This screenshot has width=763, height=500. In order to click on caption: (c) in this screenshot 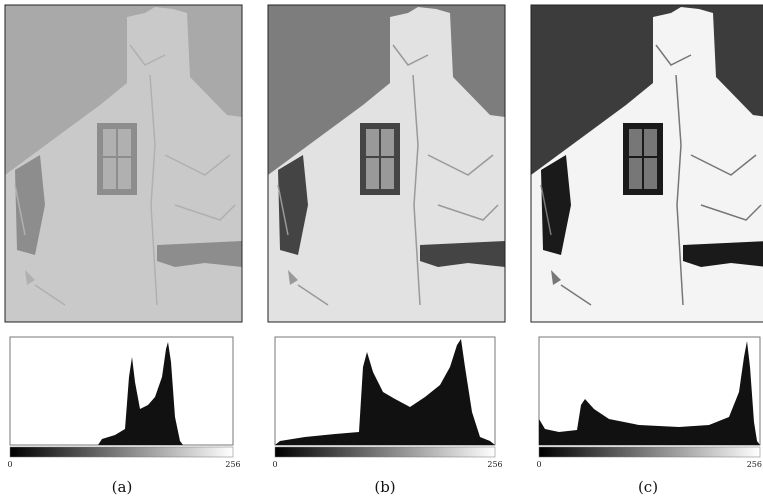, I will do `click(648, 487)`.